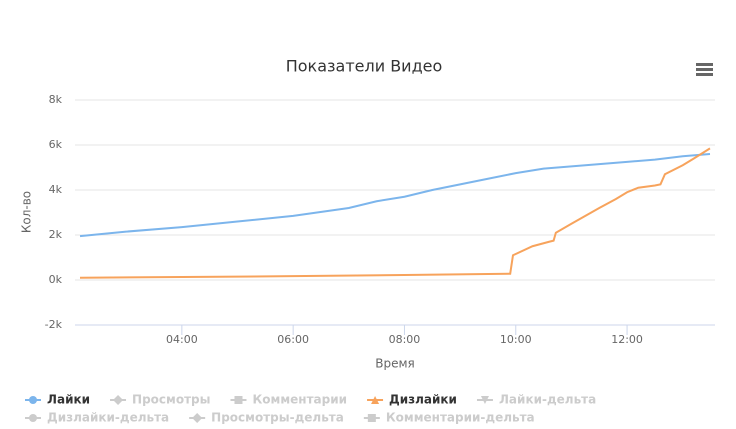  I want to click on x-tick-label: 10:00, so click(516, 339).